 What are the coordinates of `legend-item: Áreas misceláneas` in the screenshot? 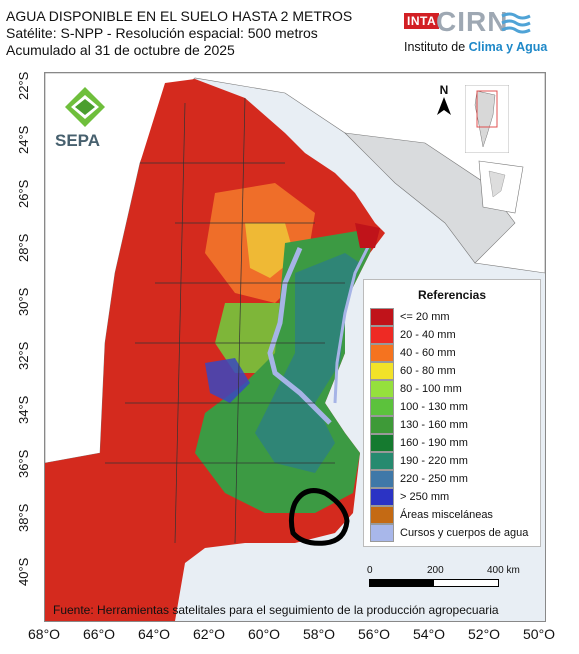 It's located at (455, 515).